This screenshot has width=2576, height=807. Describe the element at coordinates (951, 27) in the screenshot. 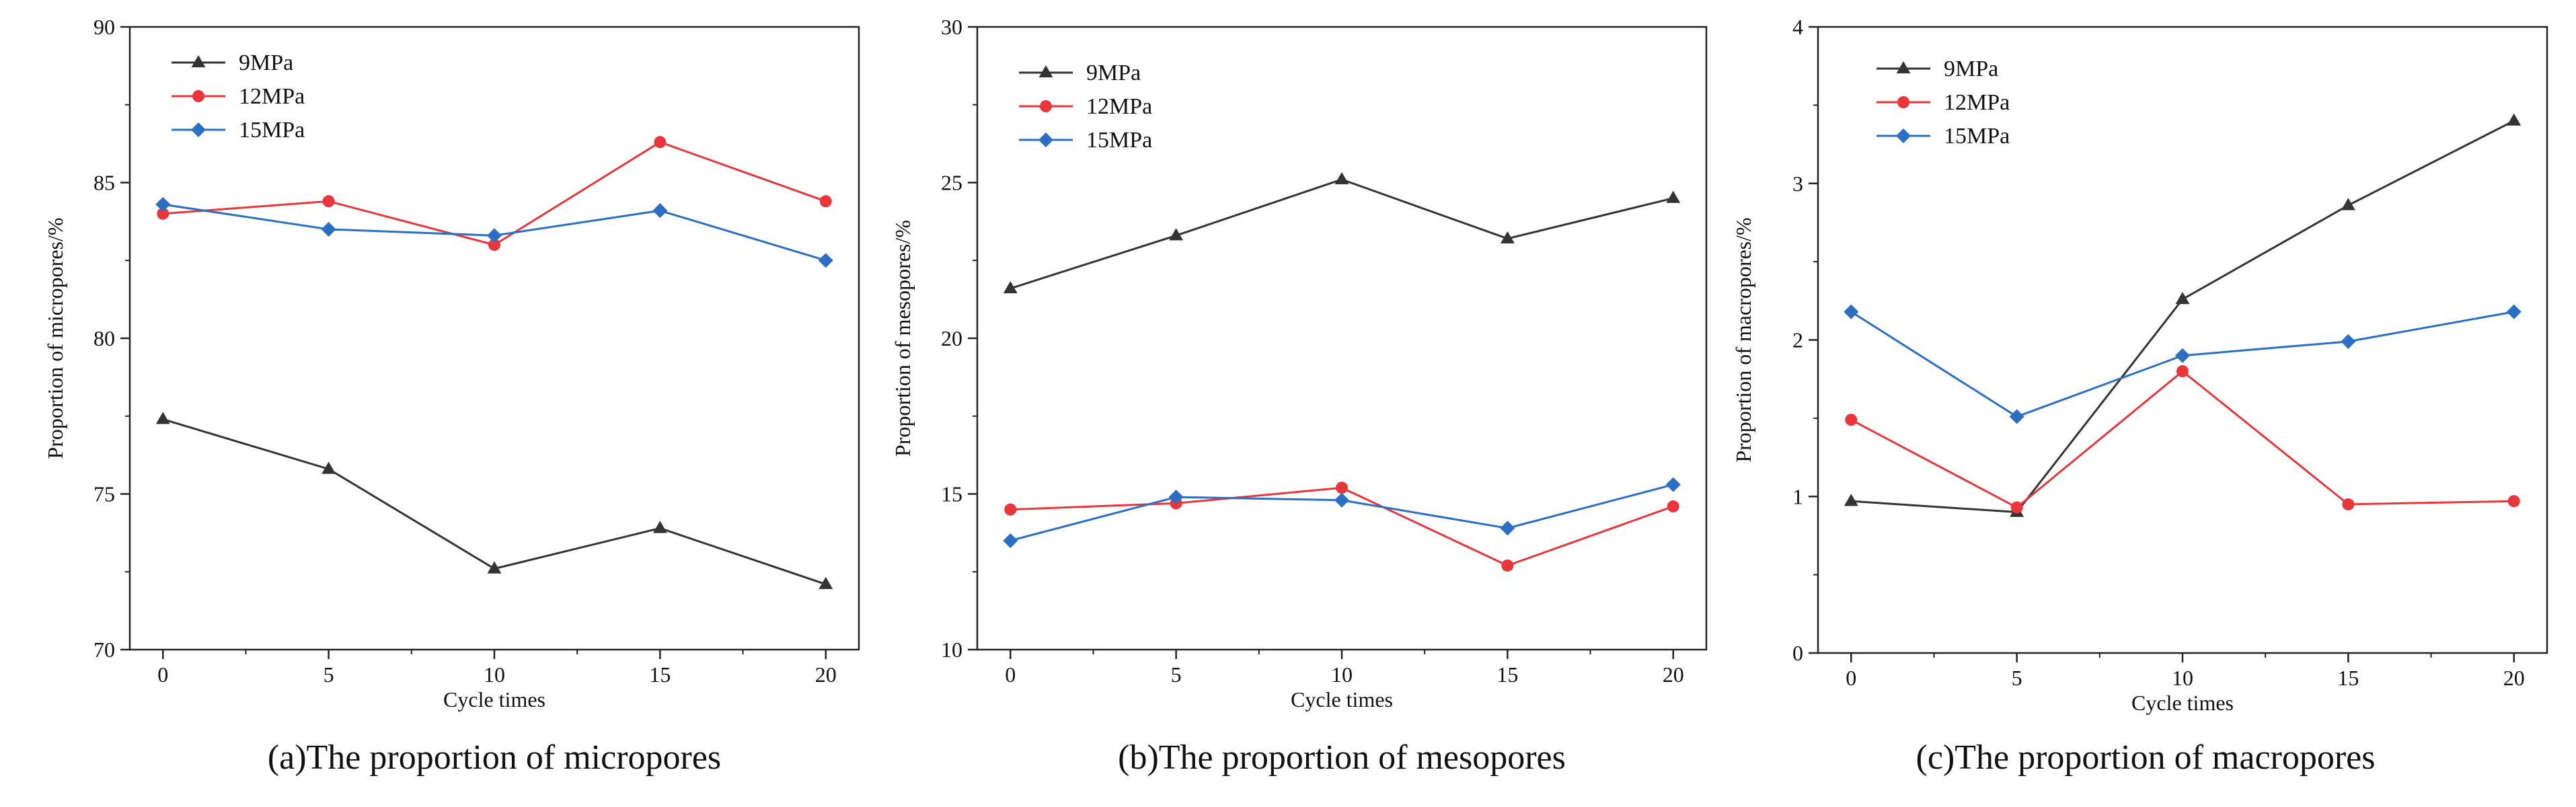

I see `y-tick-label: 30` at that location.